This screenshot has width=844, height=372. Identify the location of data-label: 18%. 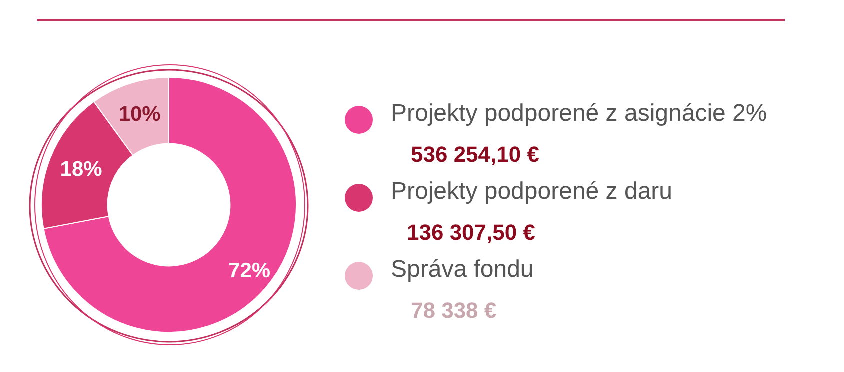
(81, 170).